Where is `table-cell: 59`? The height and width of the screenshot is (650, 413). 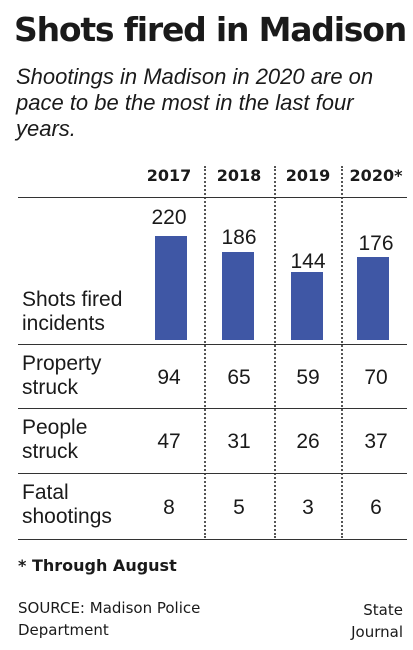
table-cell: 59 is located at coordinates (308, 377).